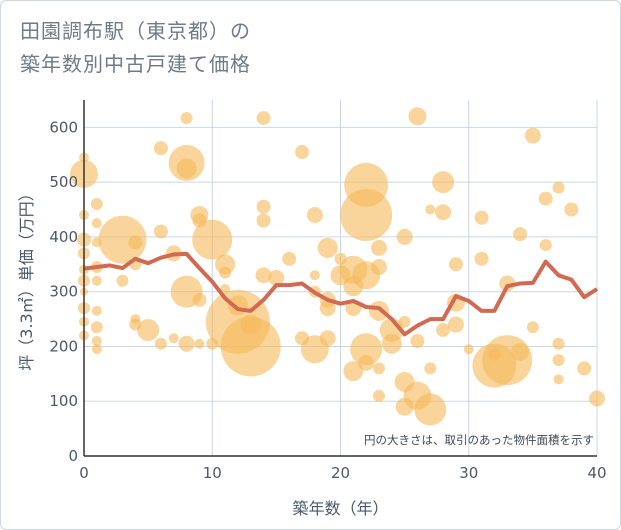 The image size is (621, 530). What do you see at coordinates (63, 127) in the screenshot?
I see `y-tick-label: 600` at bounding box center [63, 127].